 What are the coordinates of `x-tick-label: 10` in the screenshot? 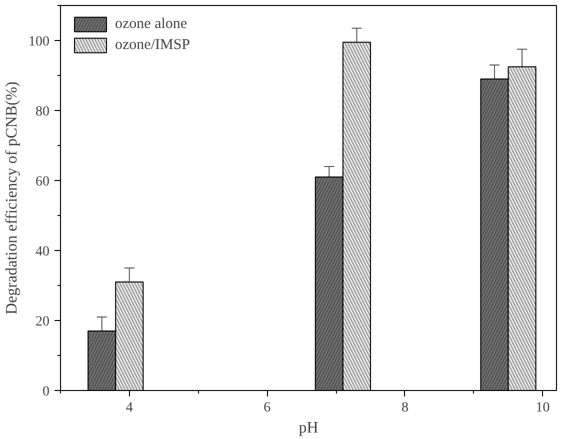 It's located at (543, 408).